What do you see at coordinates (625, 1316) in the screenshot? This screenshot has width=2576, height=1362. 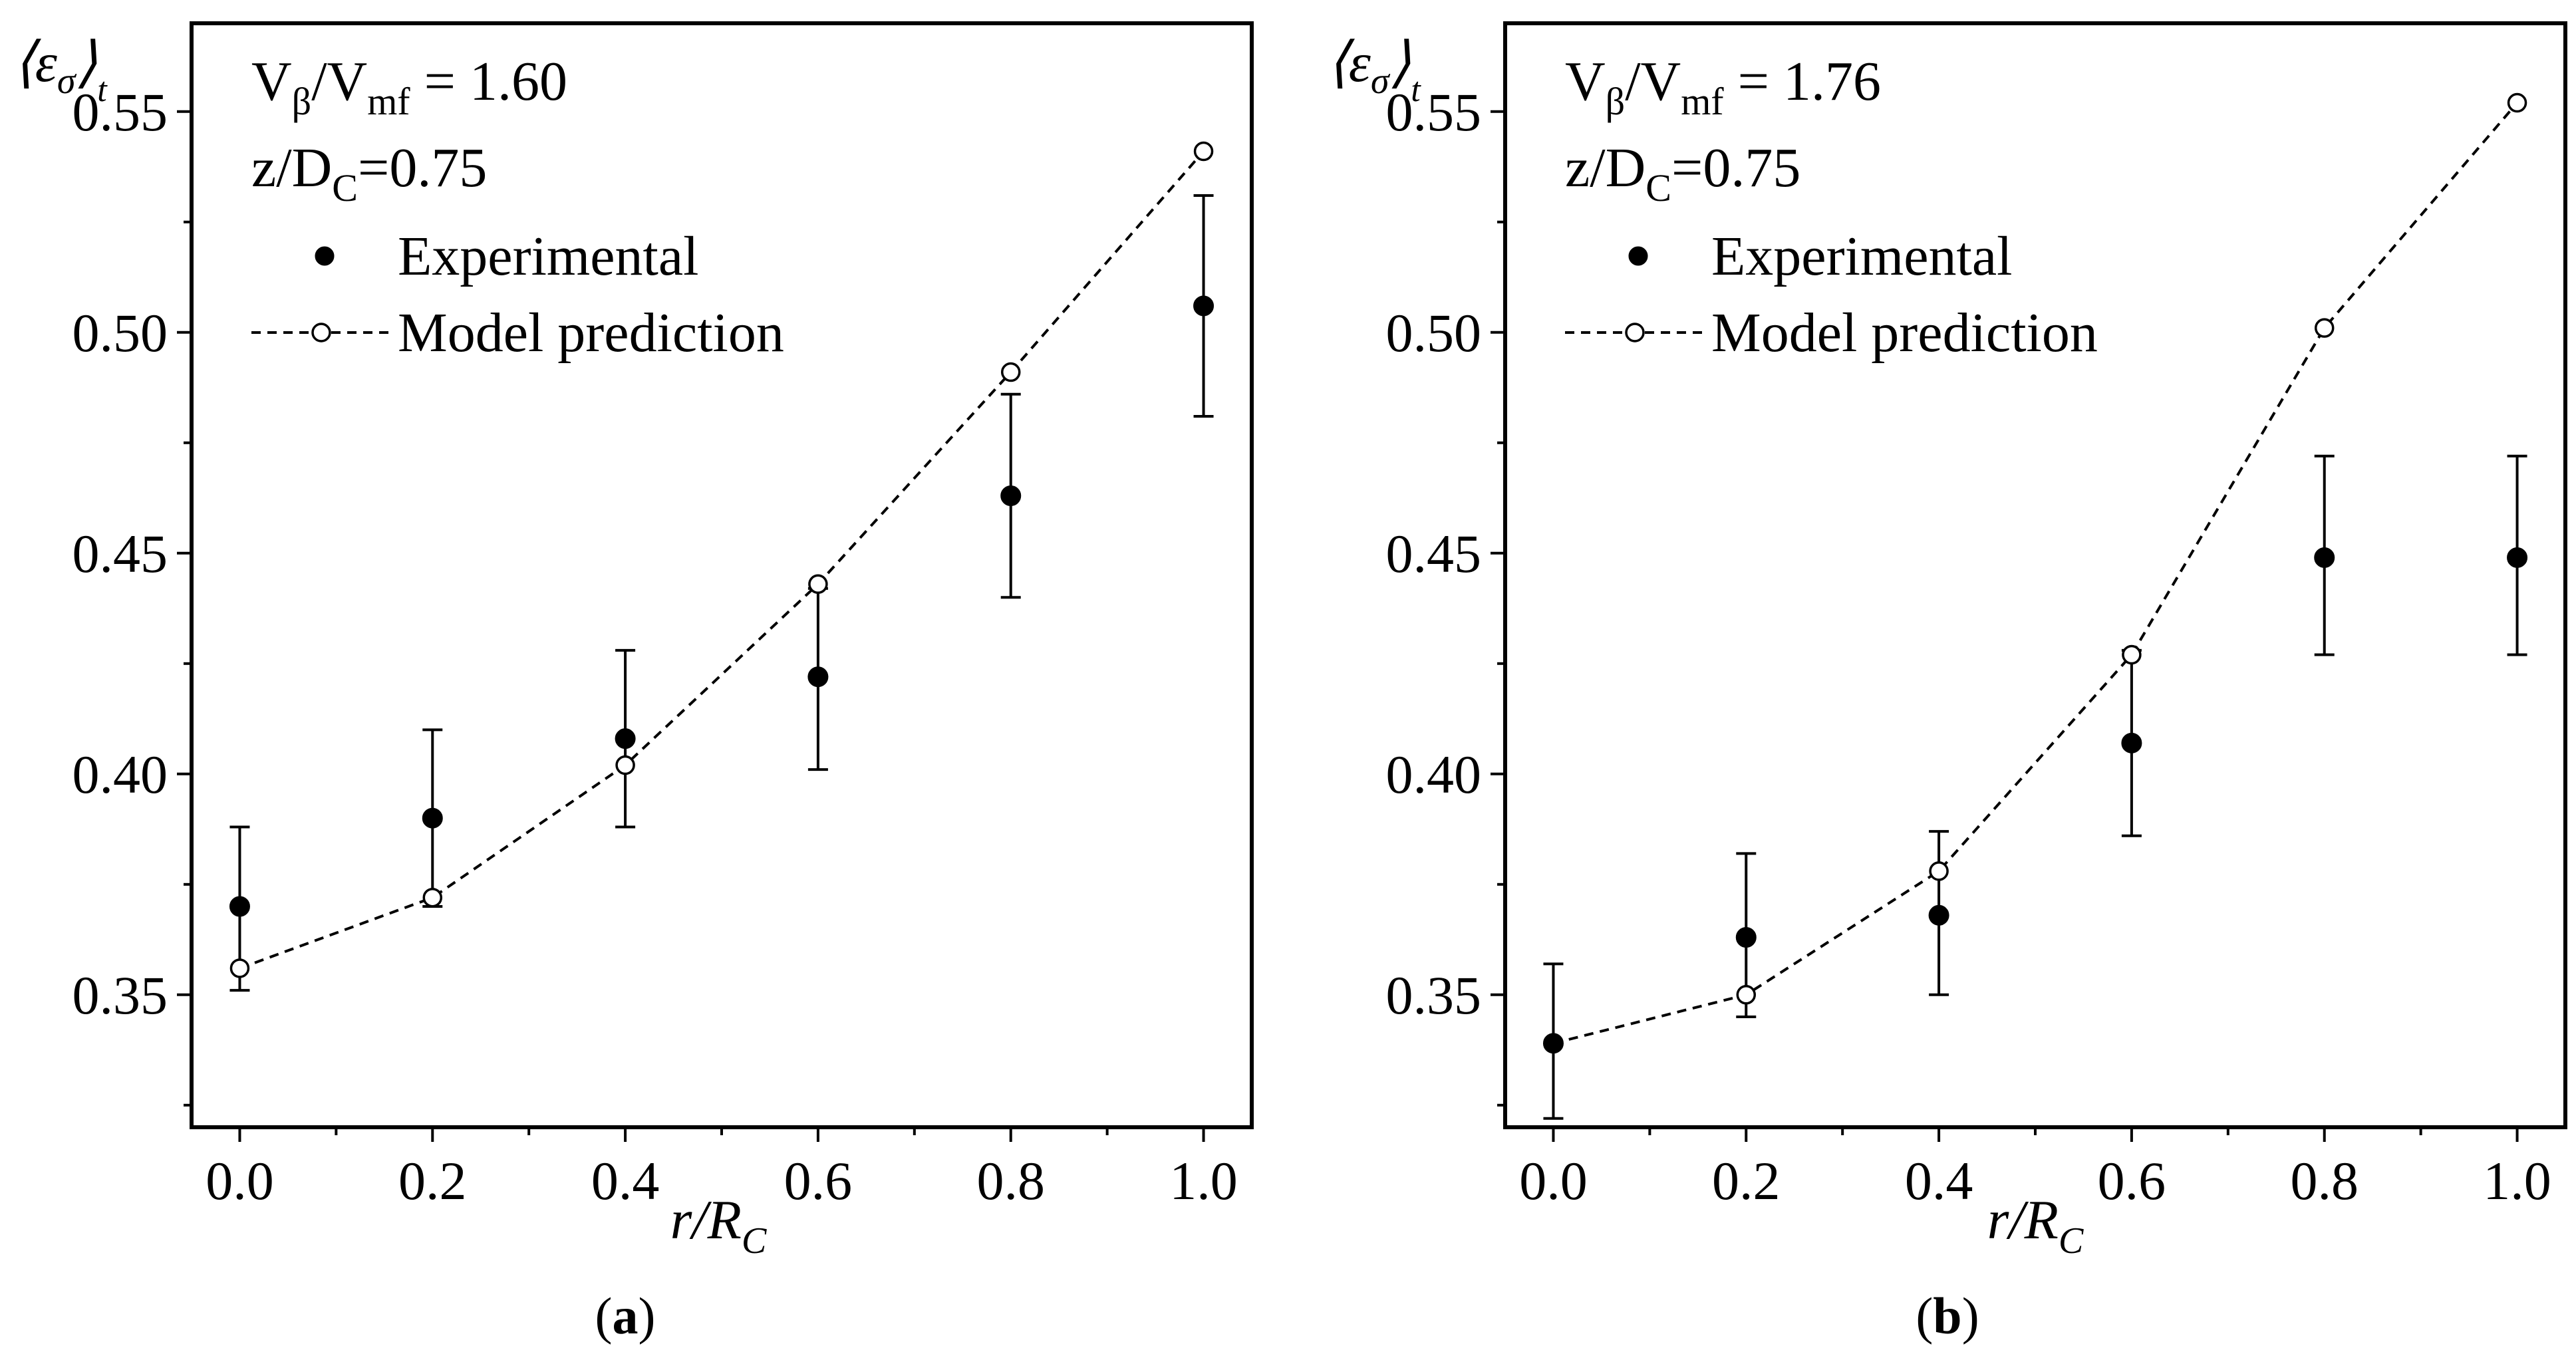 I see `panel-label: (a)` at bounding box center [625, 1316].